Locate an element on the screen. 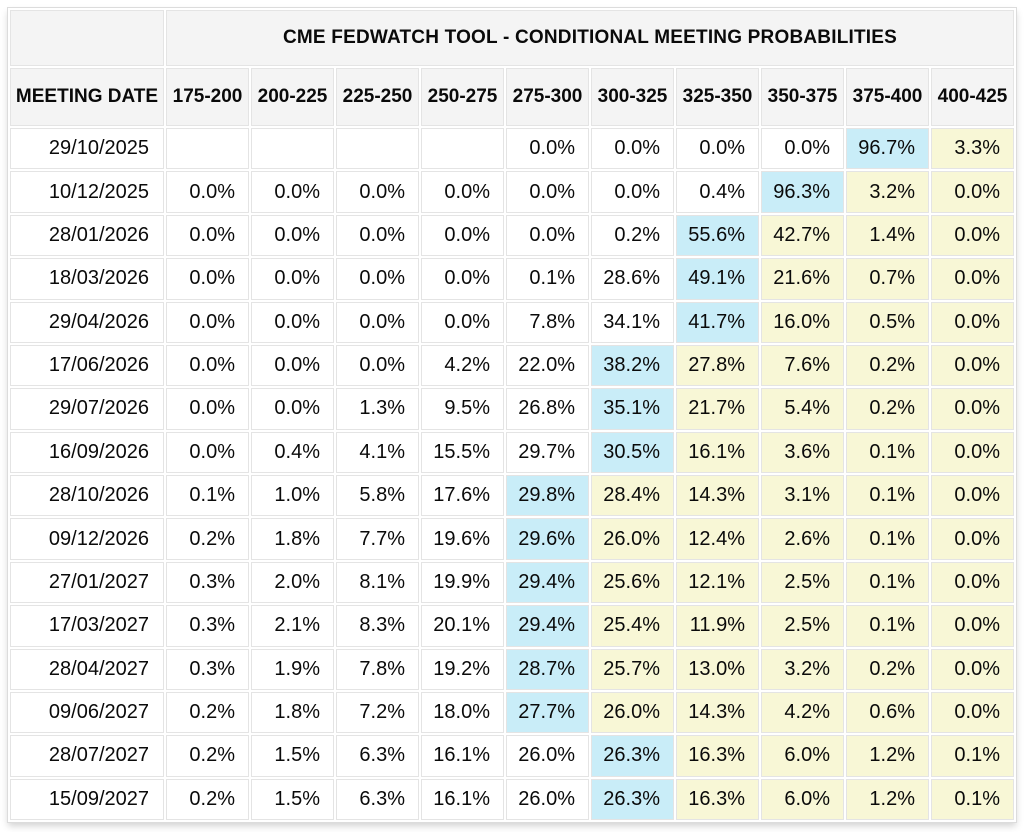  probability-cell: 34.1% is located at coordinates (632, 322).